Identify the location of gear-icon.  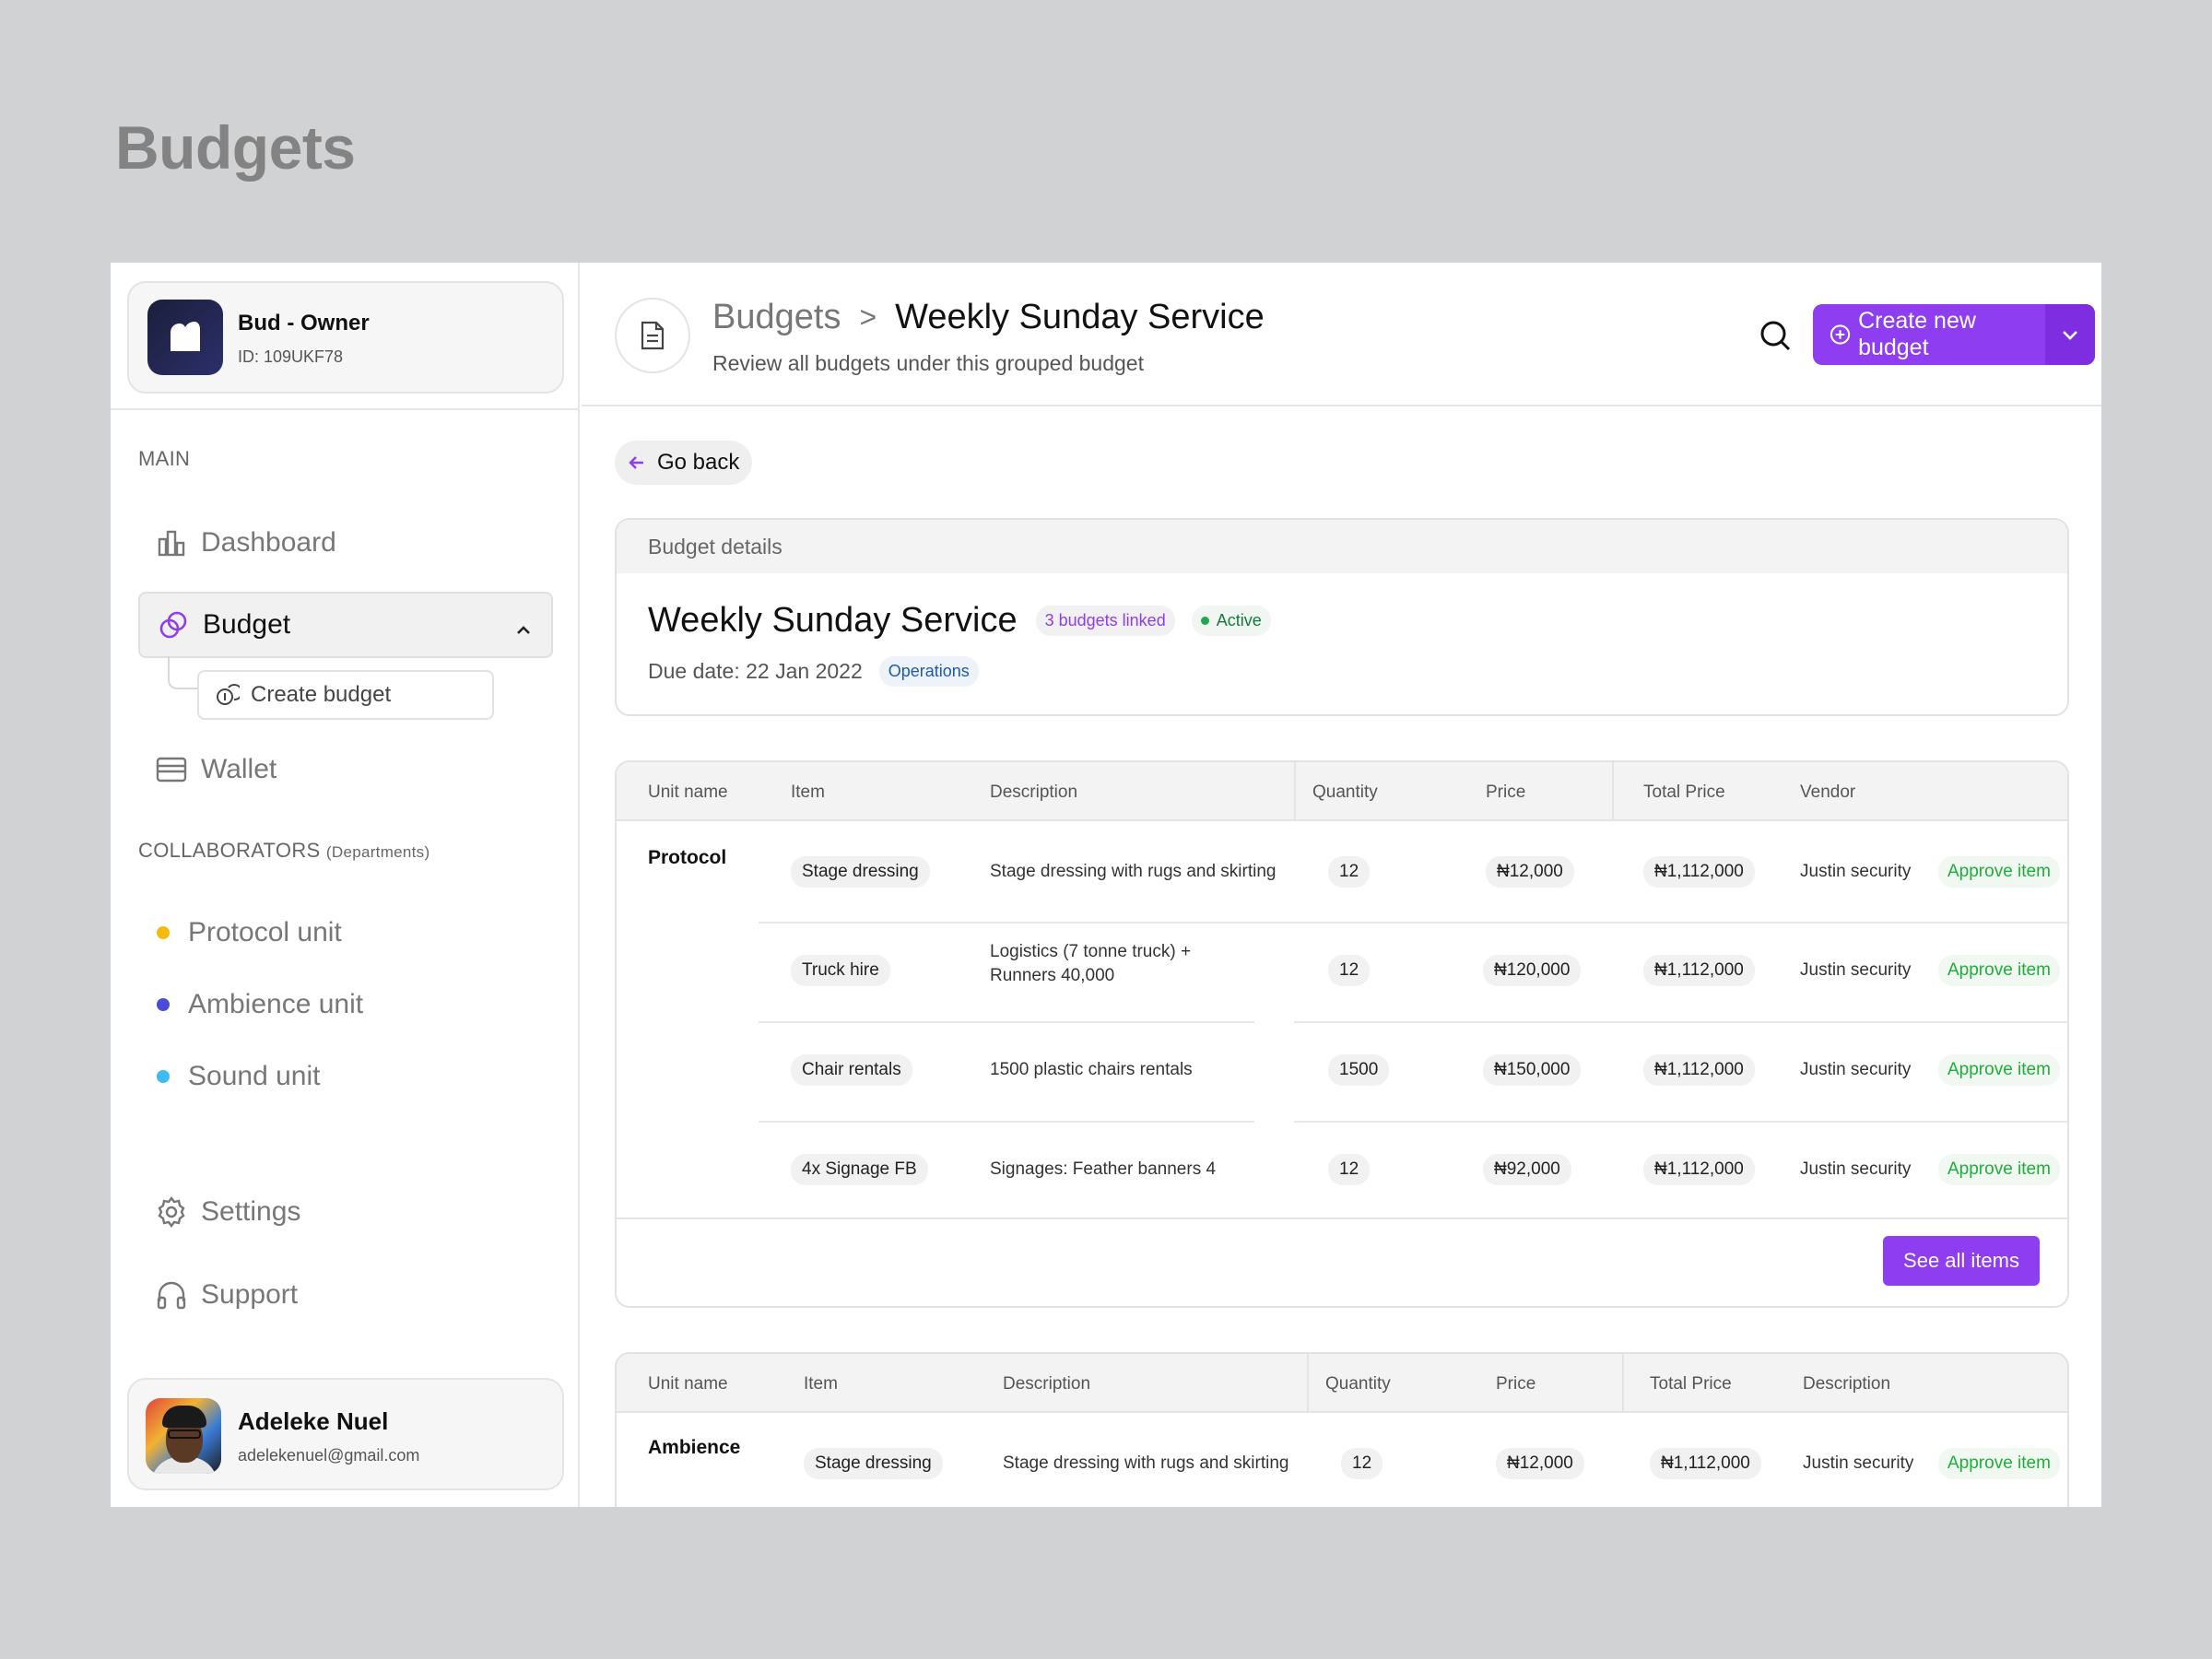
(171, 1212).